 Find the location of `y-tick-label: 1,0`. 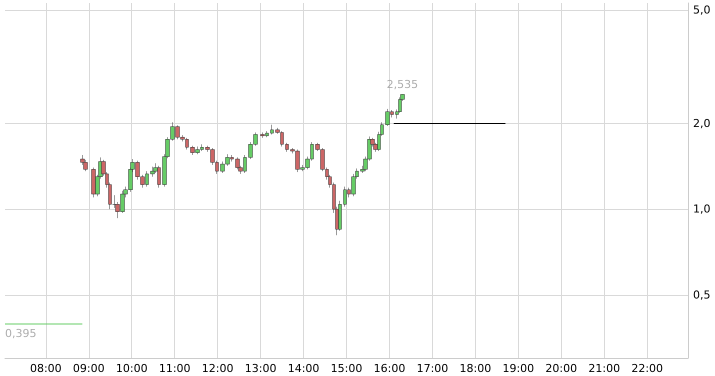

y-tick-label: 1,0 is located at coordinates (701, 209).